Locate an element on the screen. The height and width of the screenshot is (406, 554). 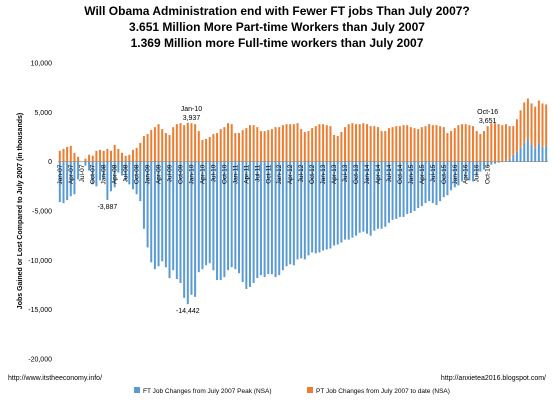
x-tick-label: Jul-09 is located at coordinates (170, 173).